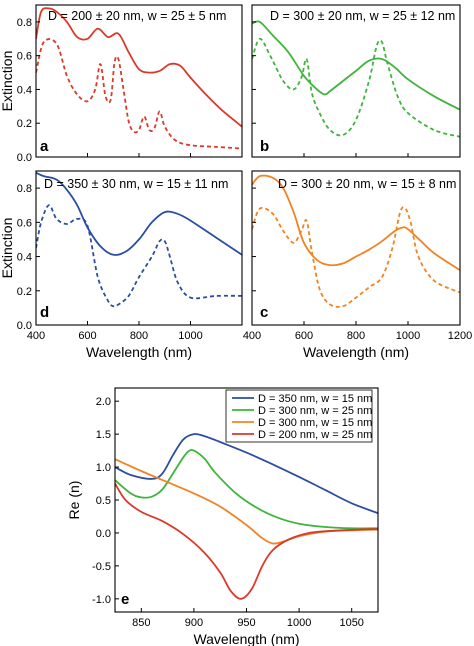 Image resolution: width=474 pixels, height=646 pixels. I want to click on panel-title: D = 350 ± 30 nm, w = 15 ± 11 nm, so click(136, 184).